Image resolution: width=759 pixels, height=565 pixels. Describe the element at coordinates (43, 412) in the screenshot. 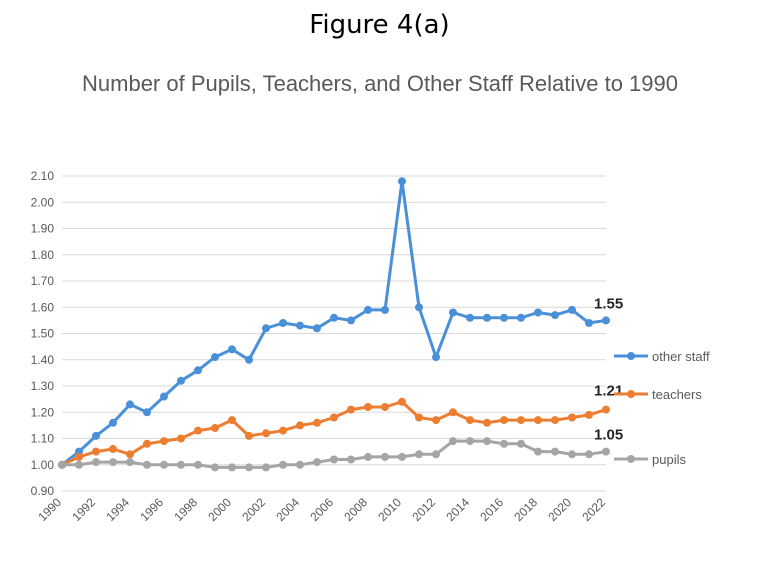

I see `y-tick-label: 1.20` at that location.